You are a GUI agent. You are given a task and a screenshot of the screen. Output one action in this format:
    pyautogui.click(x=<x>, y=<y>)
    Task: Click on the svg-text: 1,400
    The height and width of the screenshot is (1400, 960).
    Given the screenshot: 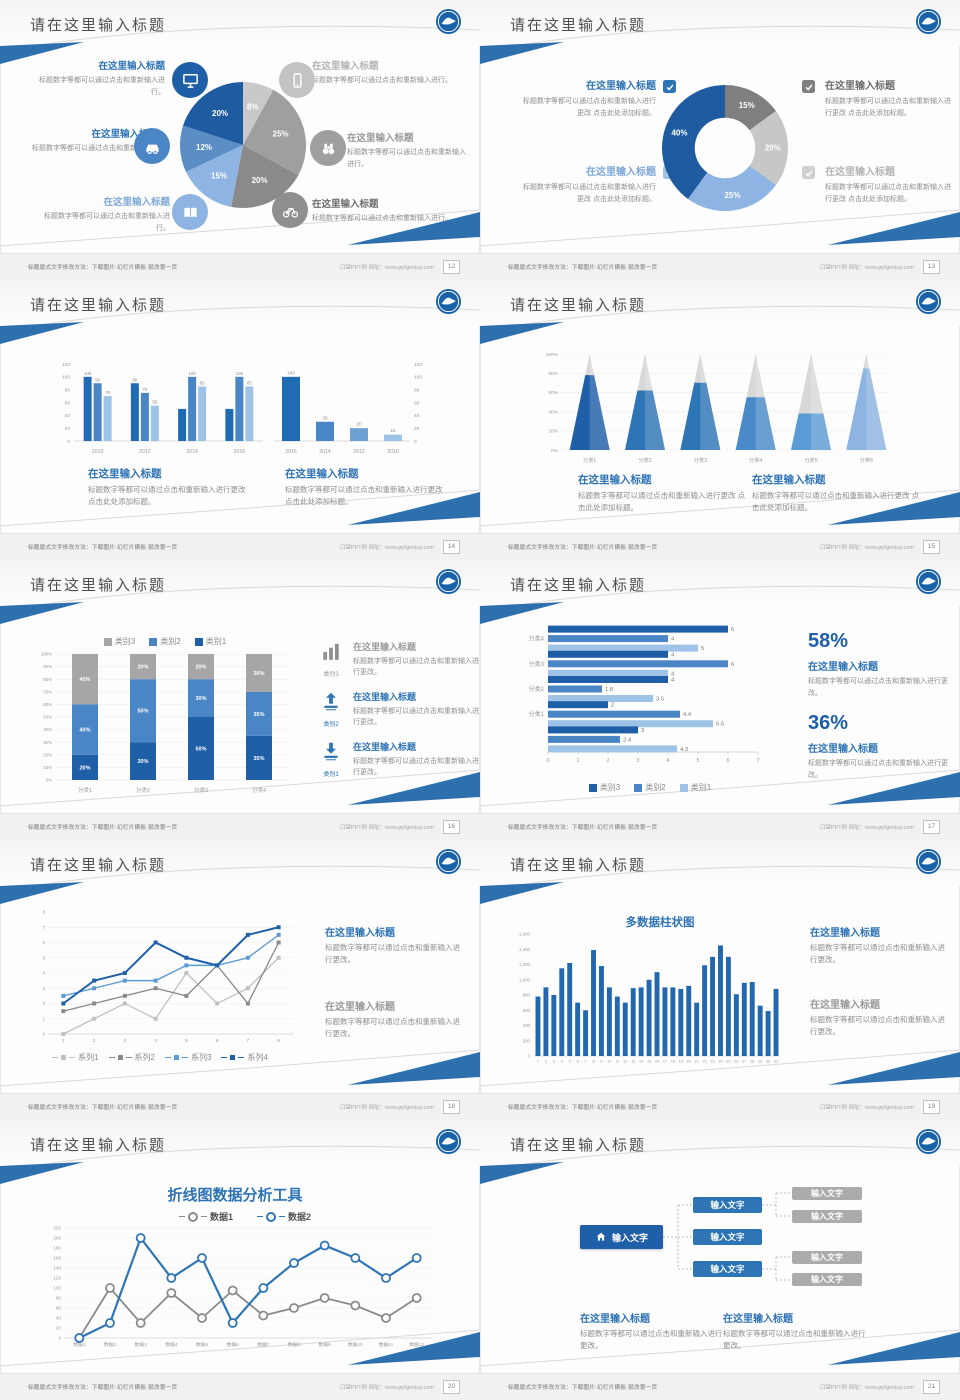 What is the action you would take?
    pyautogui.click(x=525, y=949)
    